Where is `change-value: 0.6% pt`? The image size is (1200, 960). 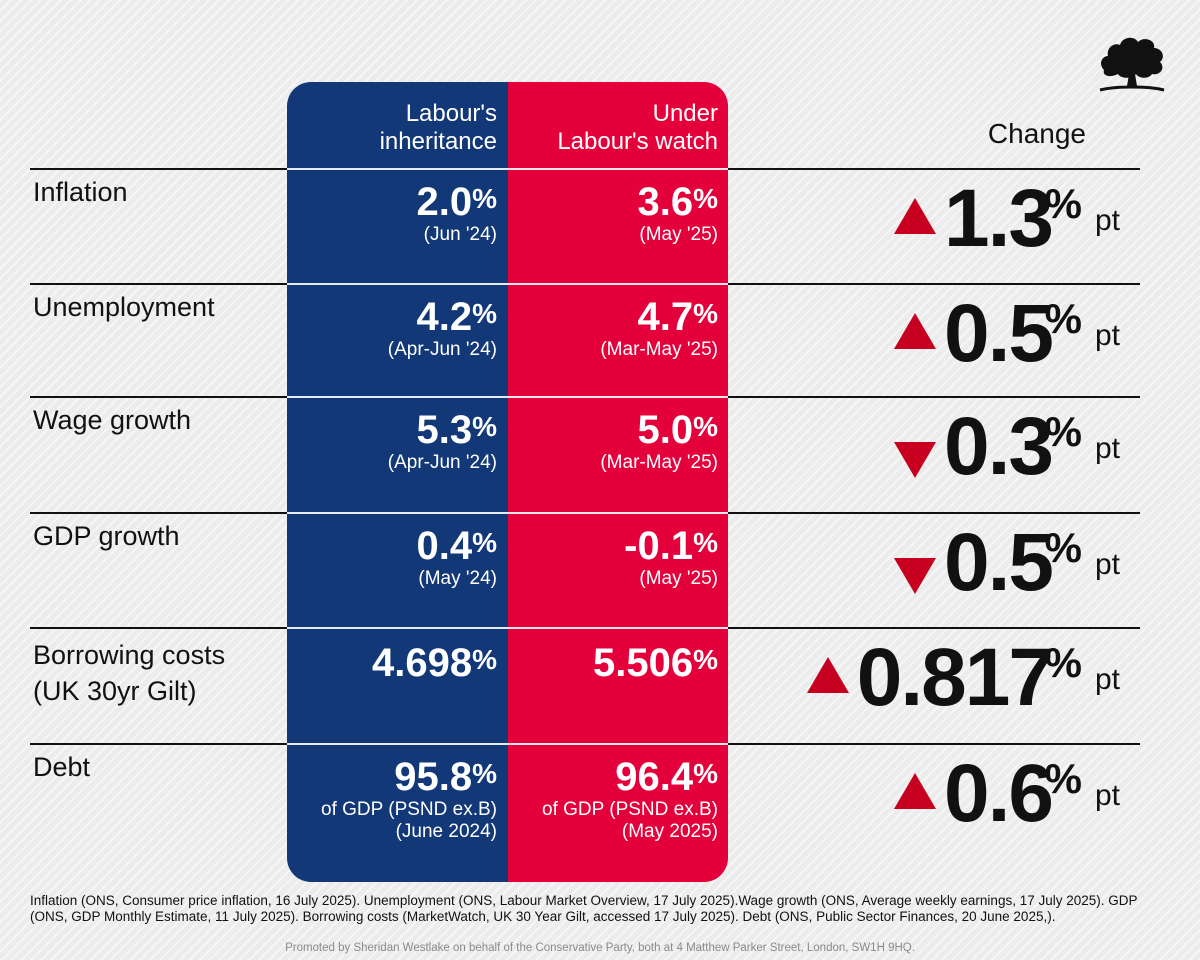 change-value: 0.6% pt is located at coordinates (935, 799).